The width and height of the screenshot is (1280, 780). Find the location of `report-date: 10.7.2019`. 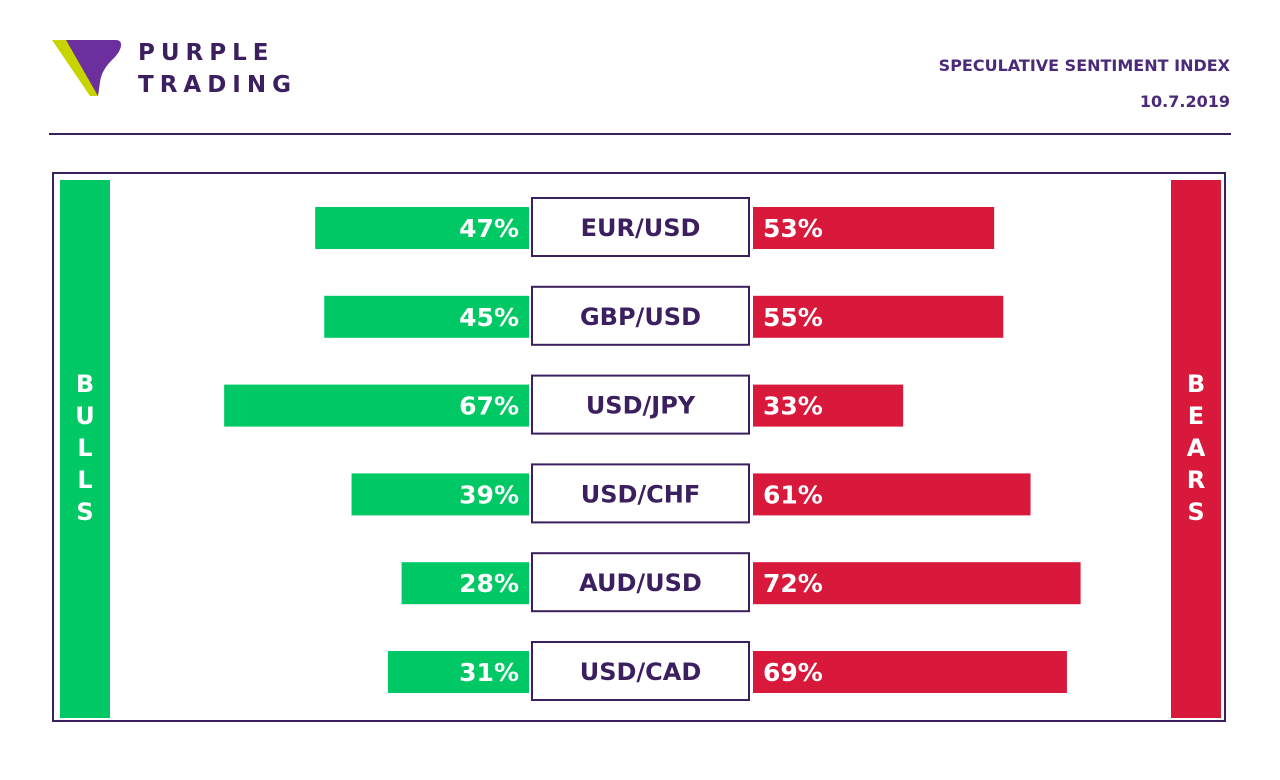

report-date: 10.7.2019 is located at coordinates (1184, 101).